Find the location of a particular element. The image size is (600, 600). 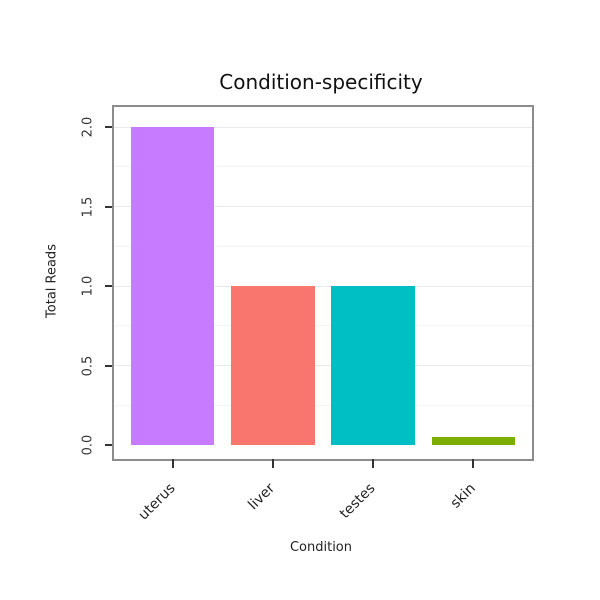

bar-liver is located at coordinates (273, 365).